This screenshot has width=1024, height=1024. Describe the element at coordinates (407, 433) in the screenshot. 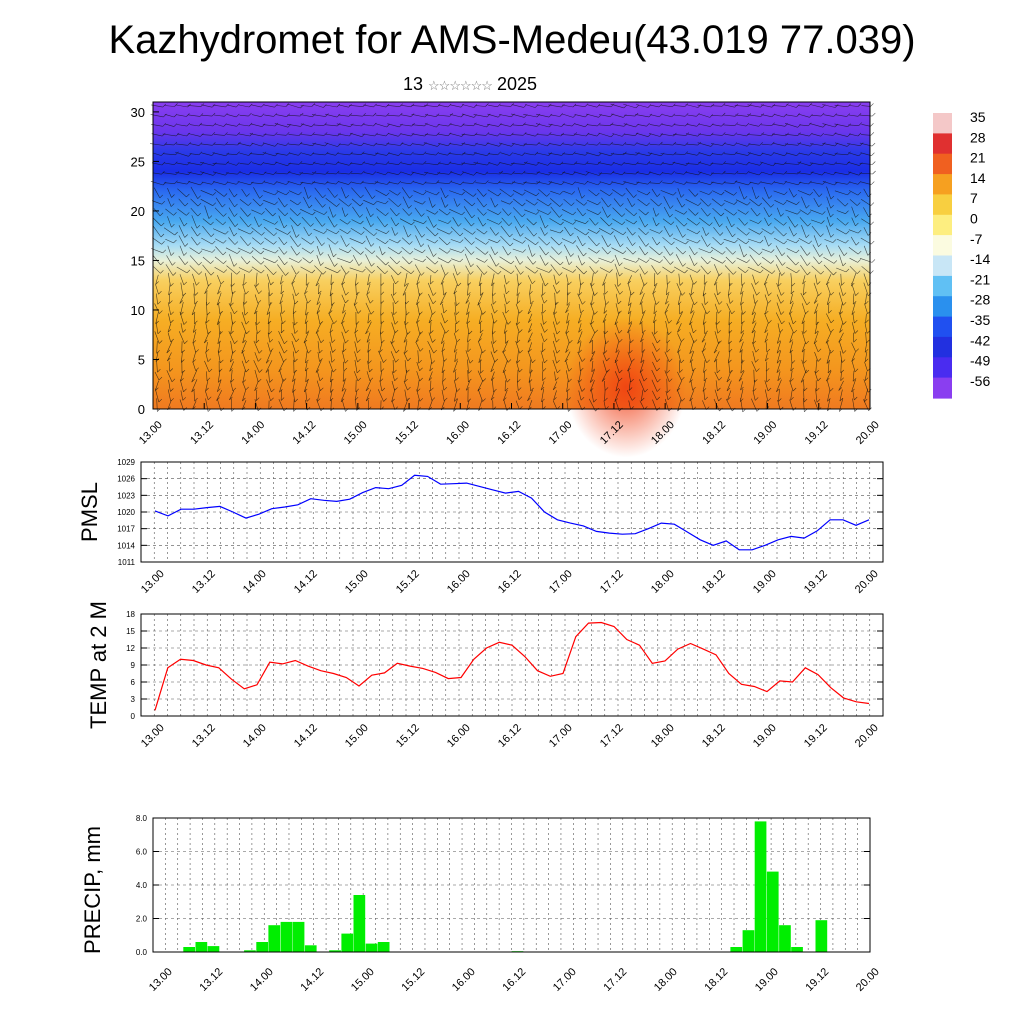

I see `heatmap-x-tick-label: 15.12` at that location.